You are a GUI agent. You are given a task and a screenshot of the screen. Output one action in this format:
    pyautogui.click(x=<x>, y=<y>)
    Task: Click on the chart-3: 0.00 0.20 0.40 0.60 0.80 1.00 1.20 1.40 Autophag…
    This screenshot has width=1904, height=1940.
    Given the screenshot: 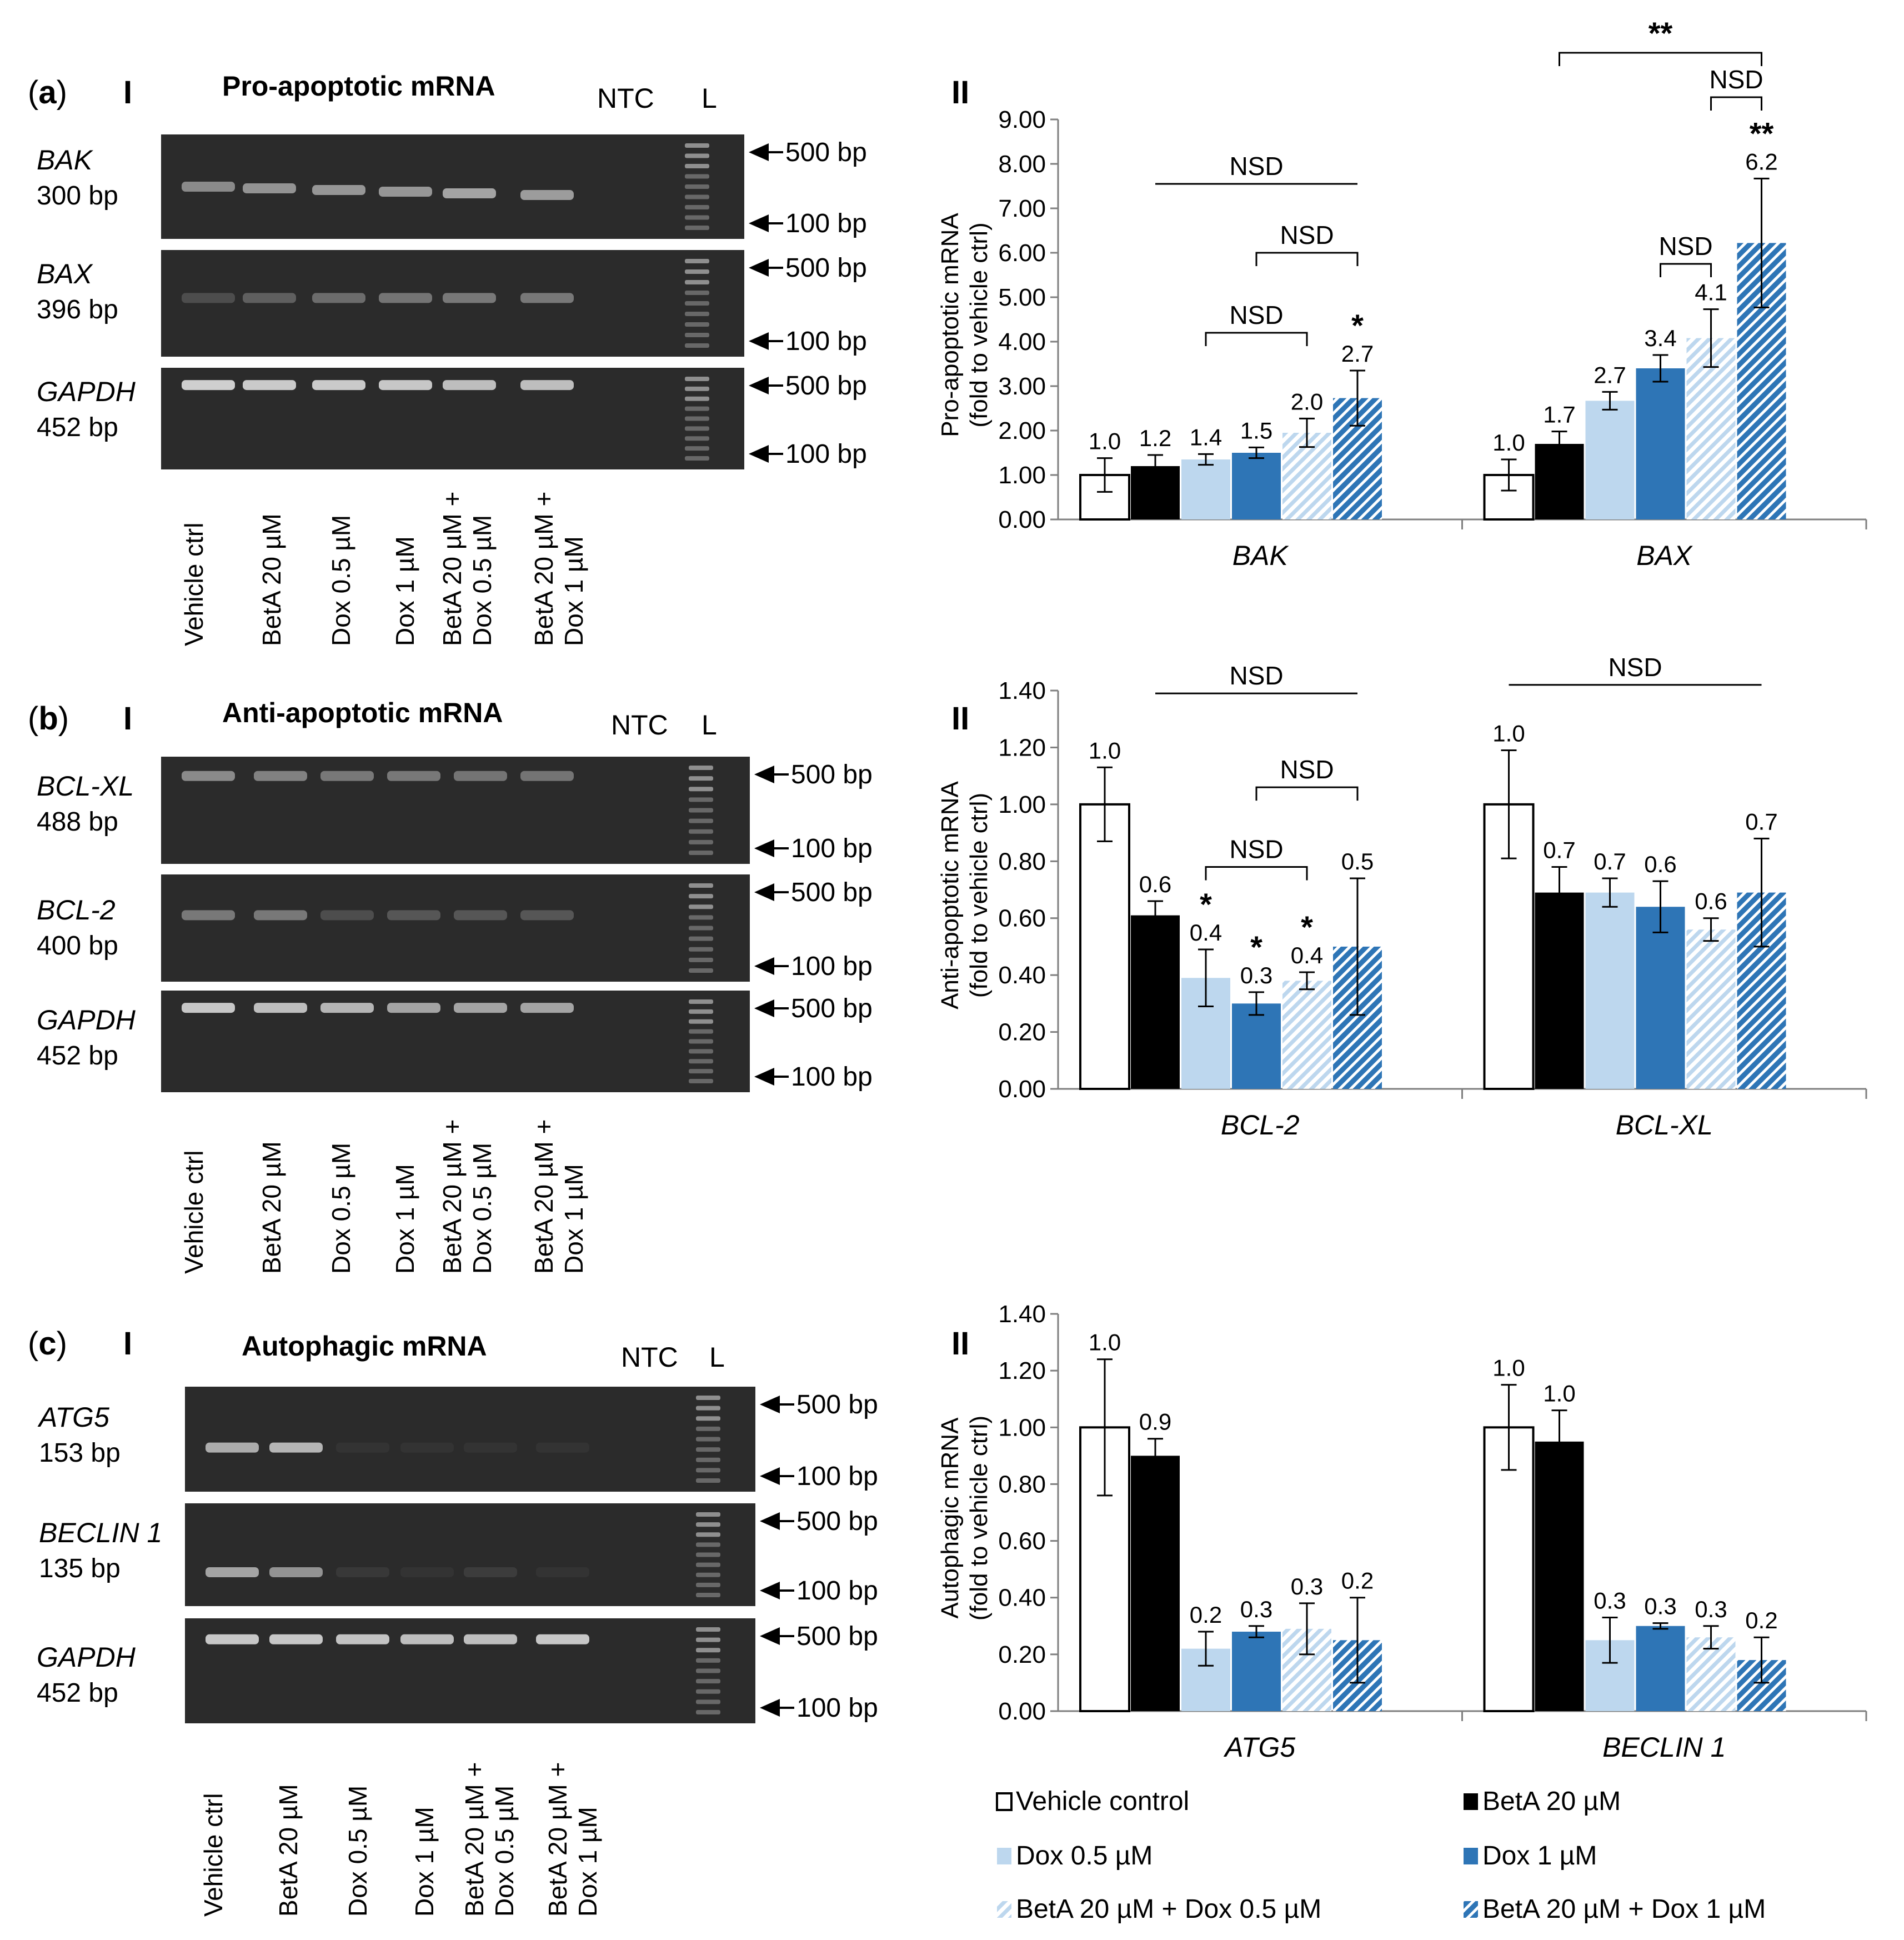 What is the action you would take?
    pyautogui.click(x=1401, y=1532)
    